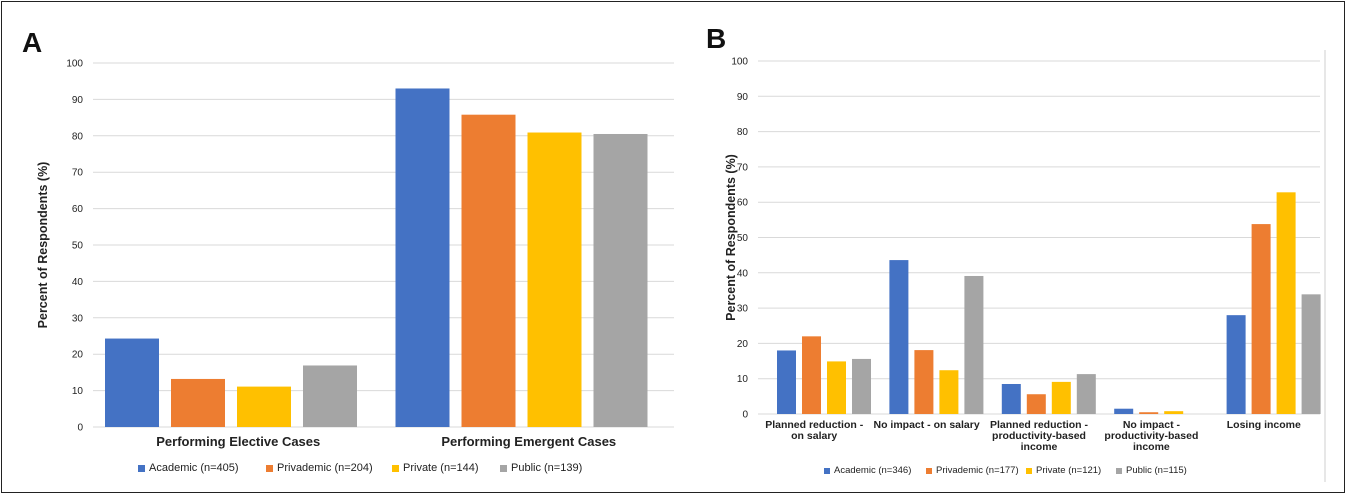  Describe the element at coordinates (1068, 470) in the screenshot. I see `legend-label: Private (n=121)` at that location.